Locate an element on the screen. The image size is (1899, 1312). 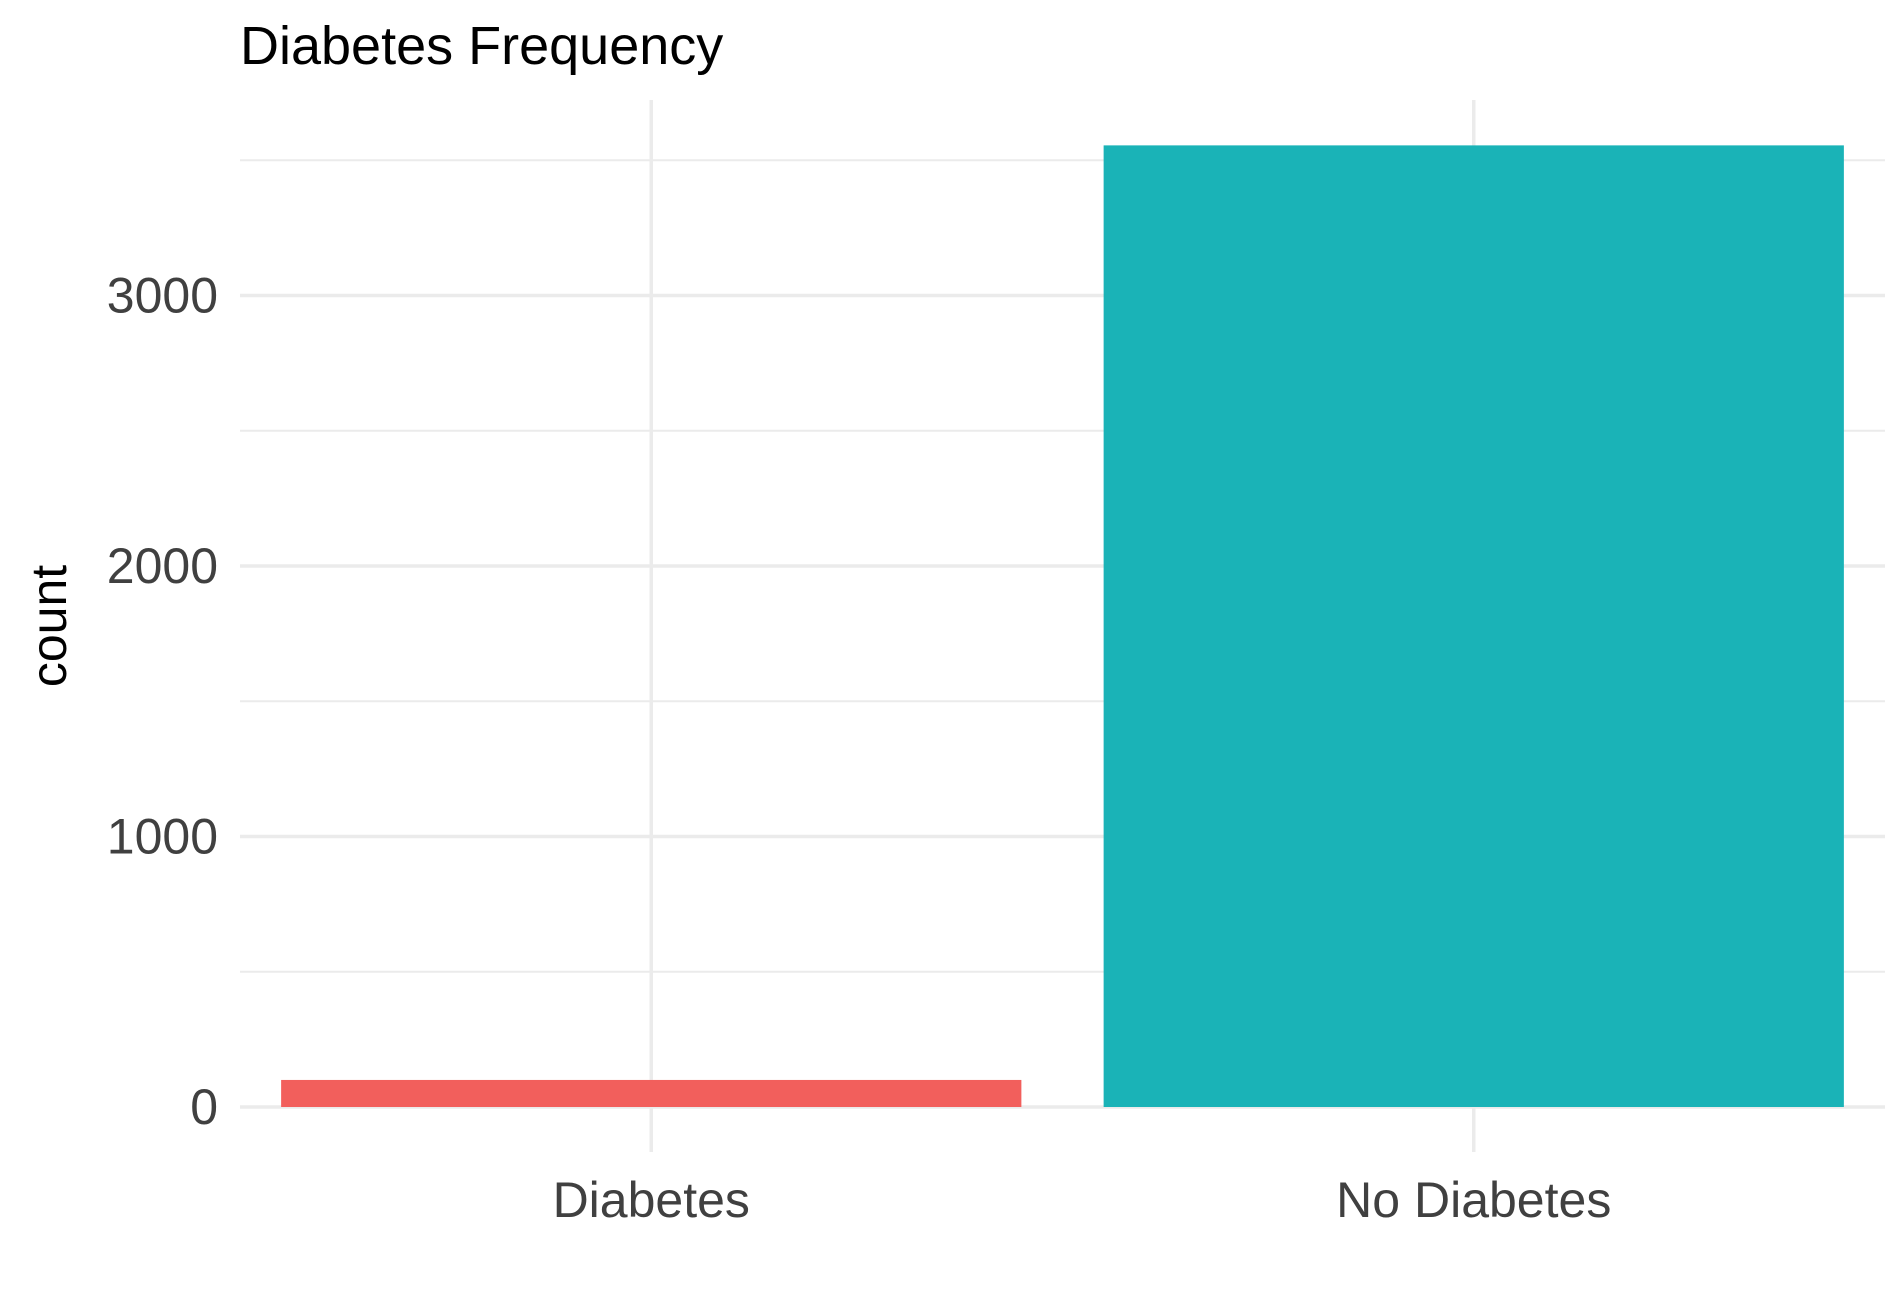
y-tick-label: 3000 is located at coordinates (162, 296).